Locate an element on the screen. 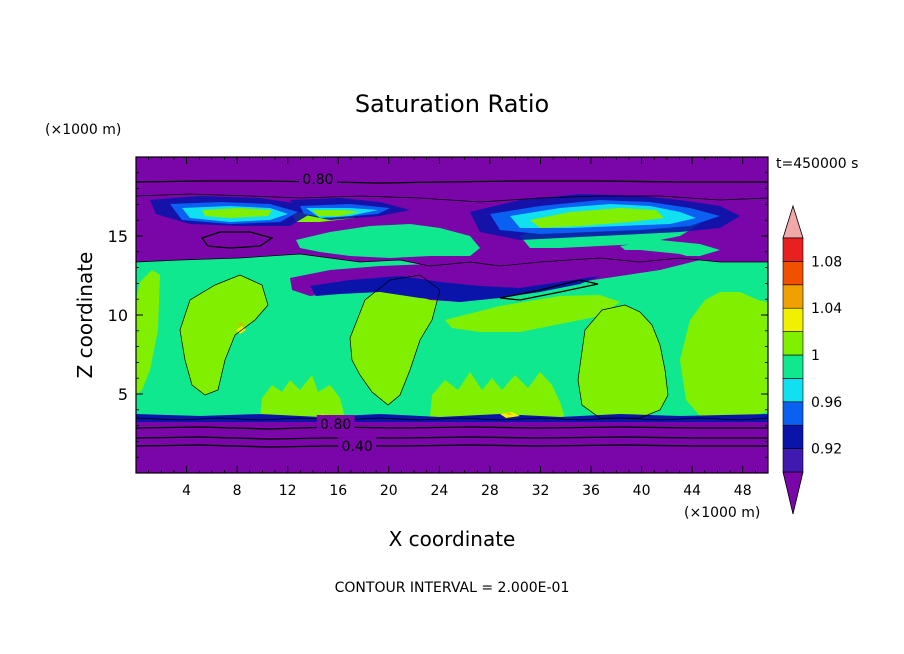 This screenshot has height=654, width=904. contour-label: 0.40 is located at coordinates (357, 447).